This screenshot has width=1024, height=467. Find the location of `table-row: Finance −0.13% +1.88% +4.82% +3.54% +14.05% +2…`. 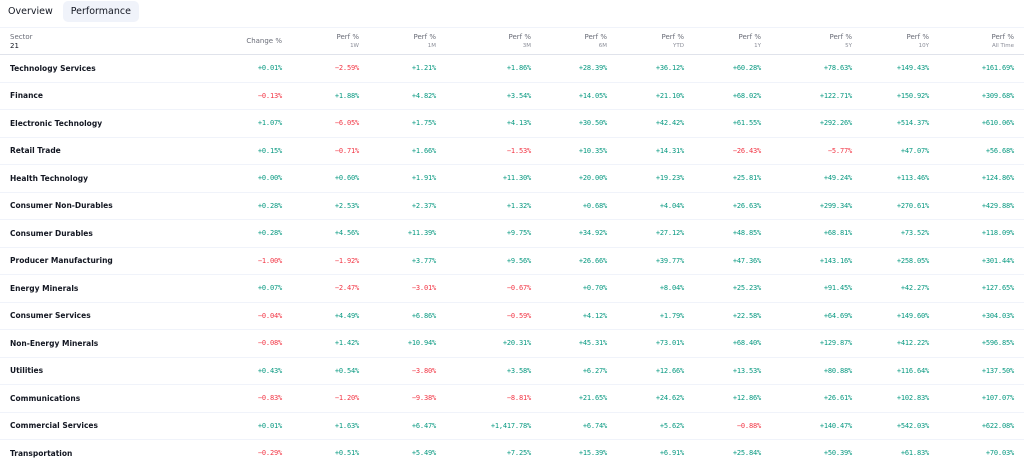

table-row: Finance −0.13% +1.88% +4.82% +3.54% +14.05% +2… is located at coordinates (512, 96).